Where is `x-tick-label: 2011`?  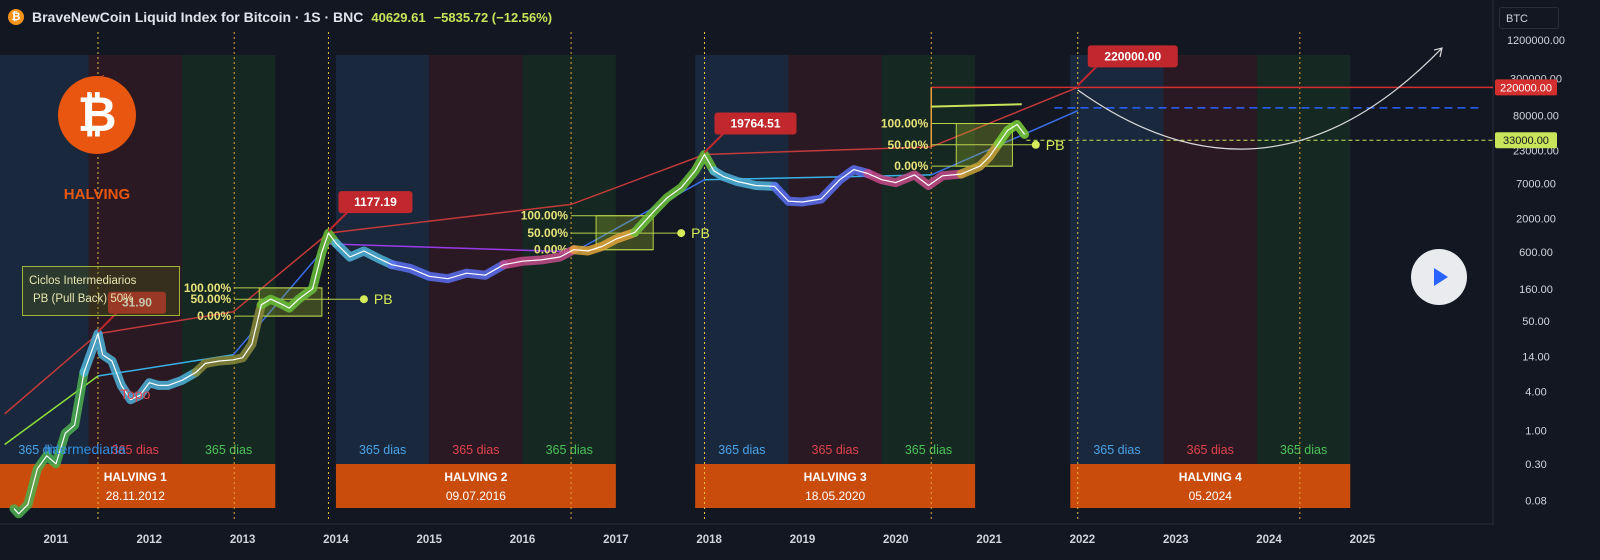 x-tick-label: 2011 is located at coordinates (57, 540).